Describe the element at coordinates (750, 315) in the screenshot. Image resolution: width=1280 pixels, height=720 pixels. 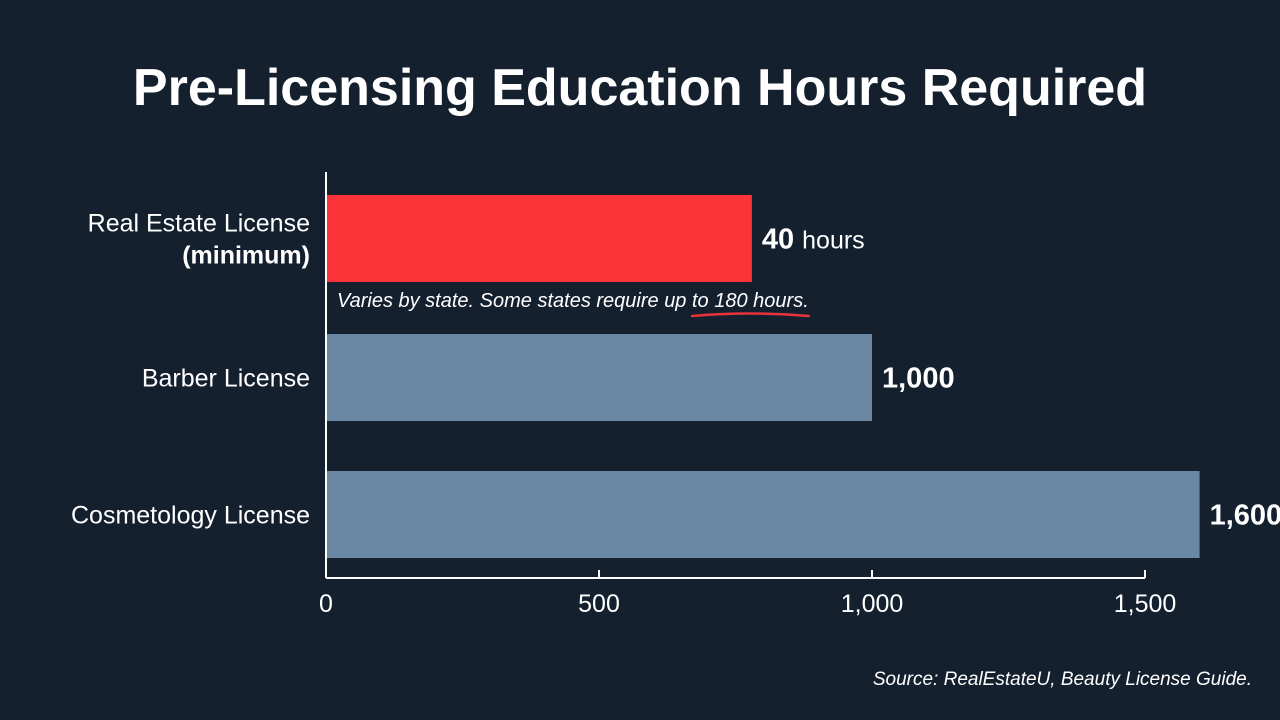
I see `annotation-underline` at that location.